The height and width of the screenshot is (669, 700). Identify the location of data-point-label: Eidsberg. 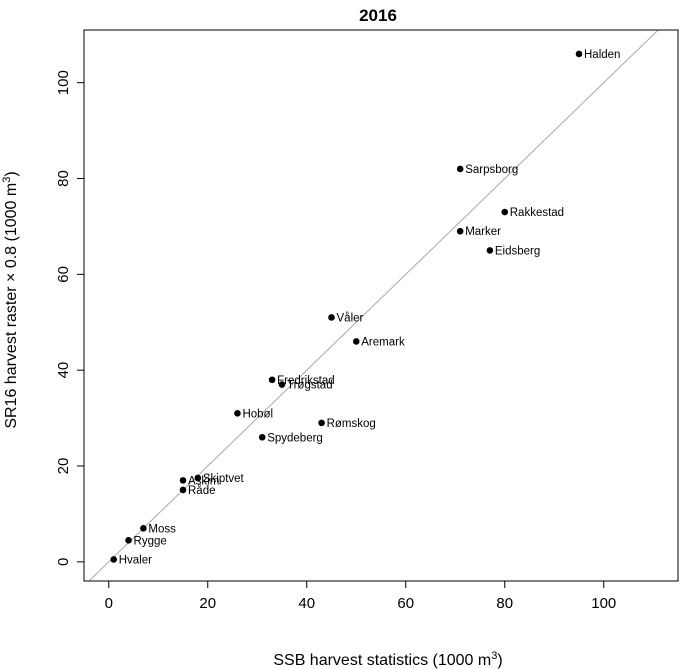
(517, 251).